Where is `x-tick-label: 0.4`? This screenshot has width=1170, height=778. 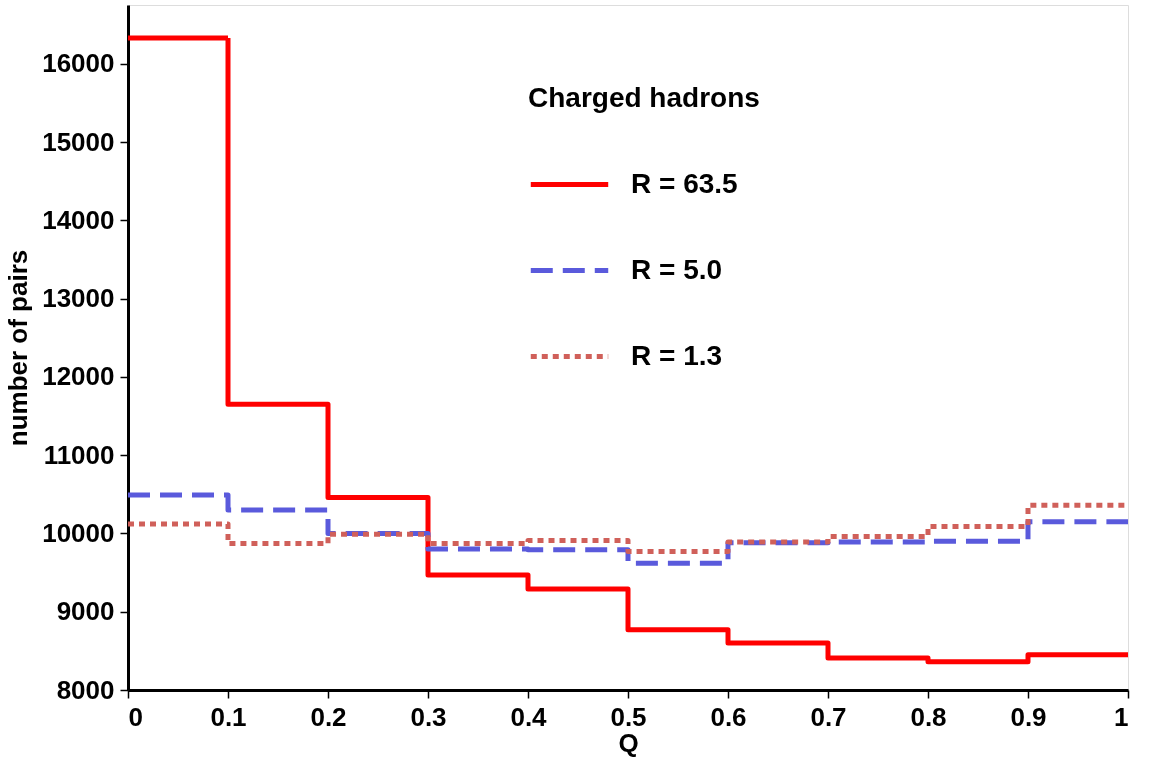
x-tick-label: 0.4 is located at coordinates (529, 716).